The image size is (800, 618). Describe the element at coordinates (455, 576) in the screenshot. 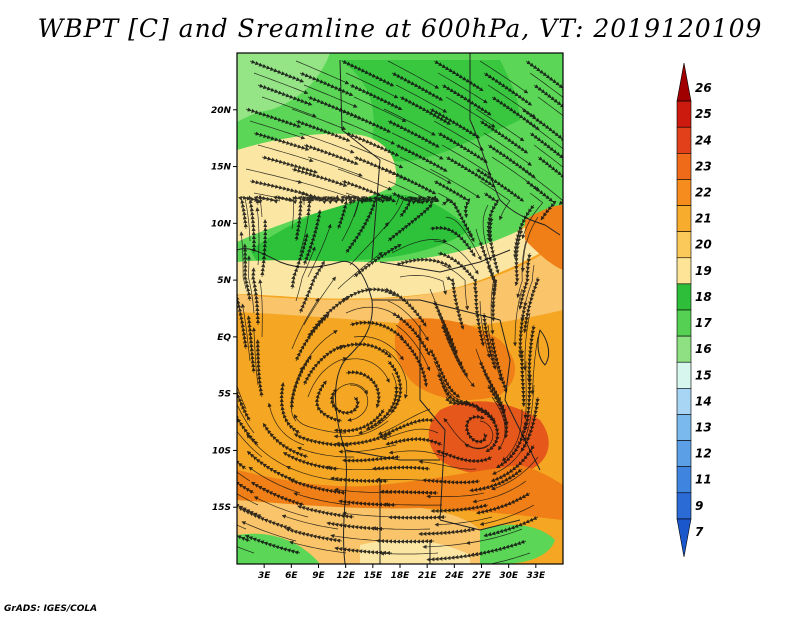

I see `lon-tick-label: 24E` at that location.